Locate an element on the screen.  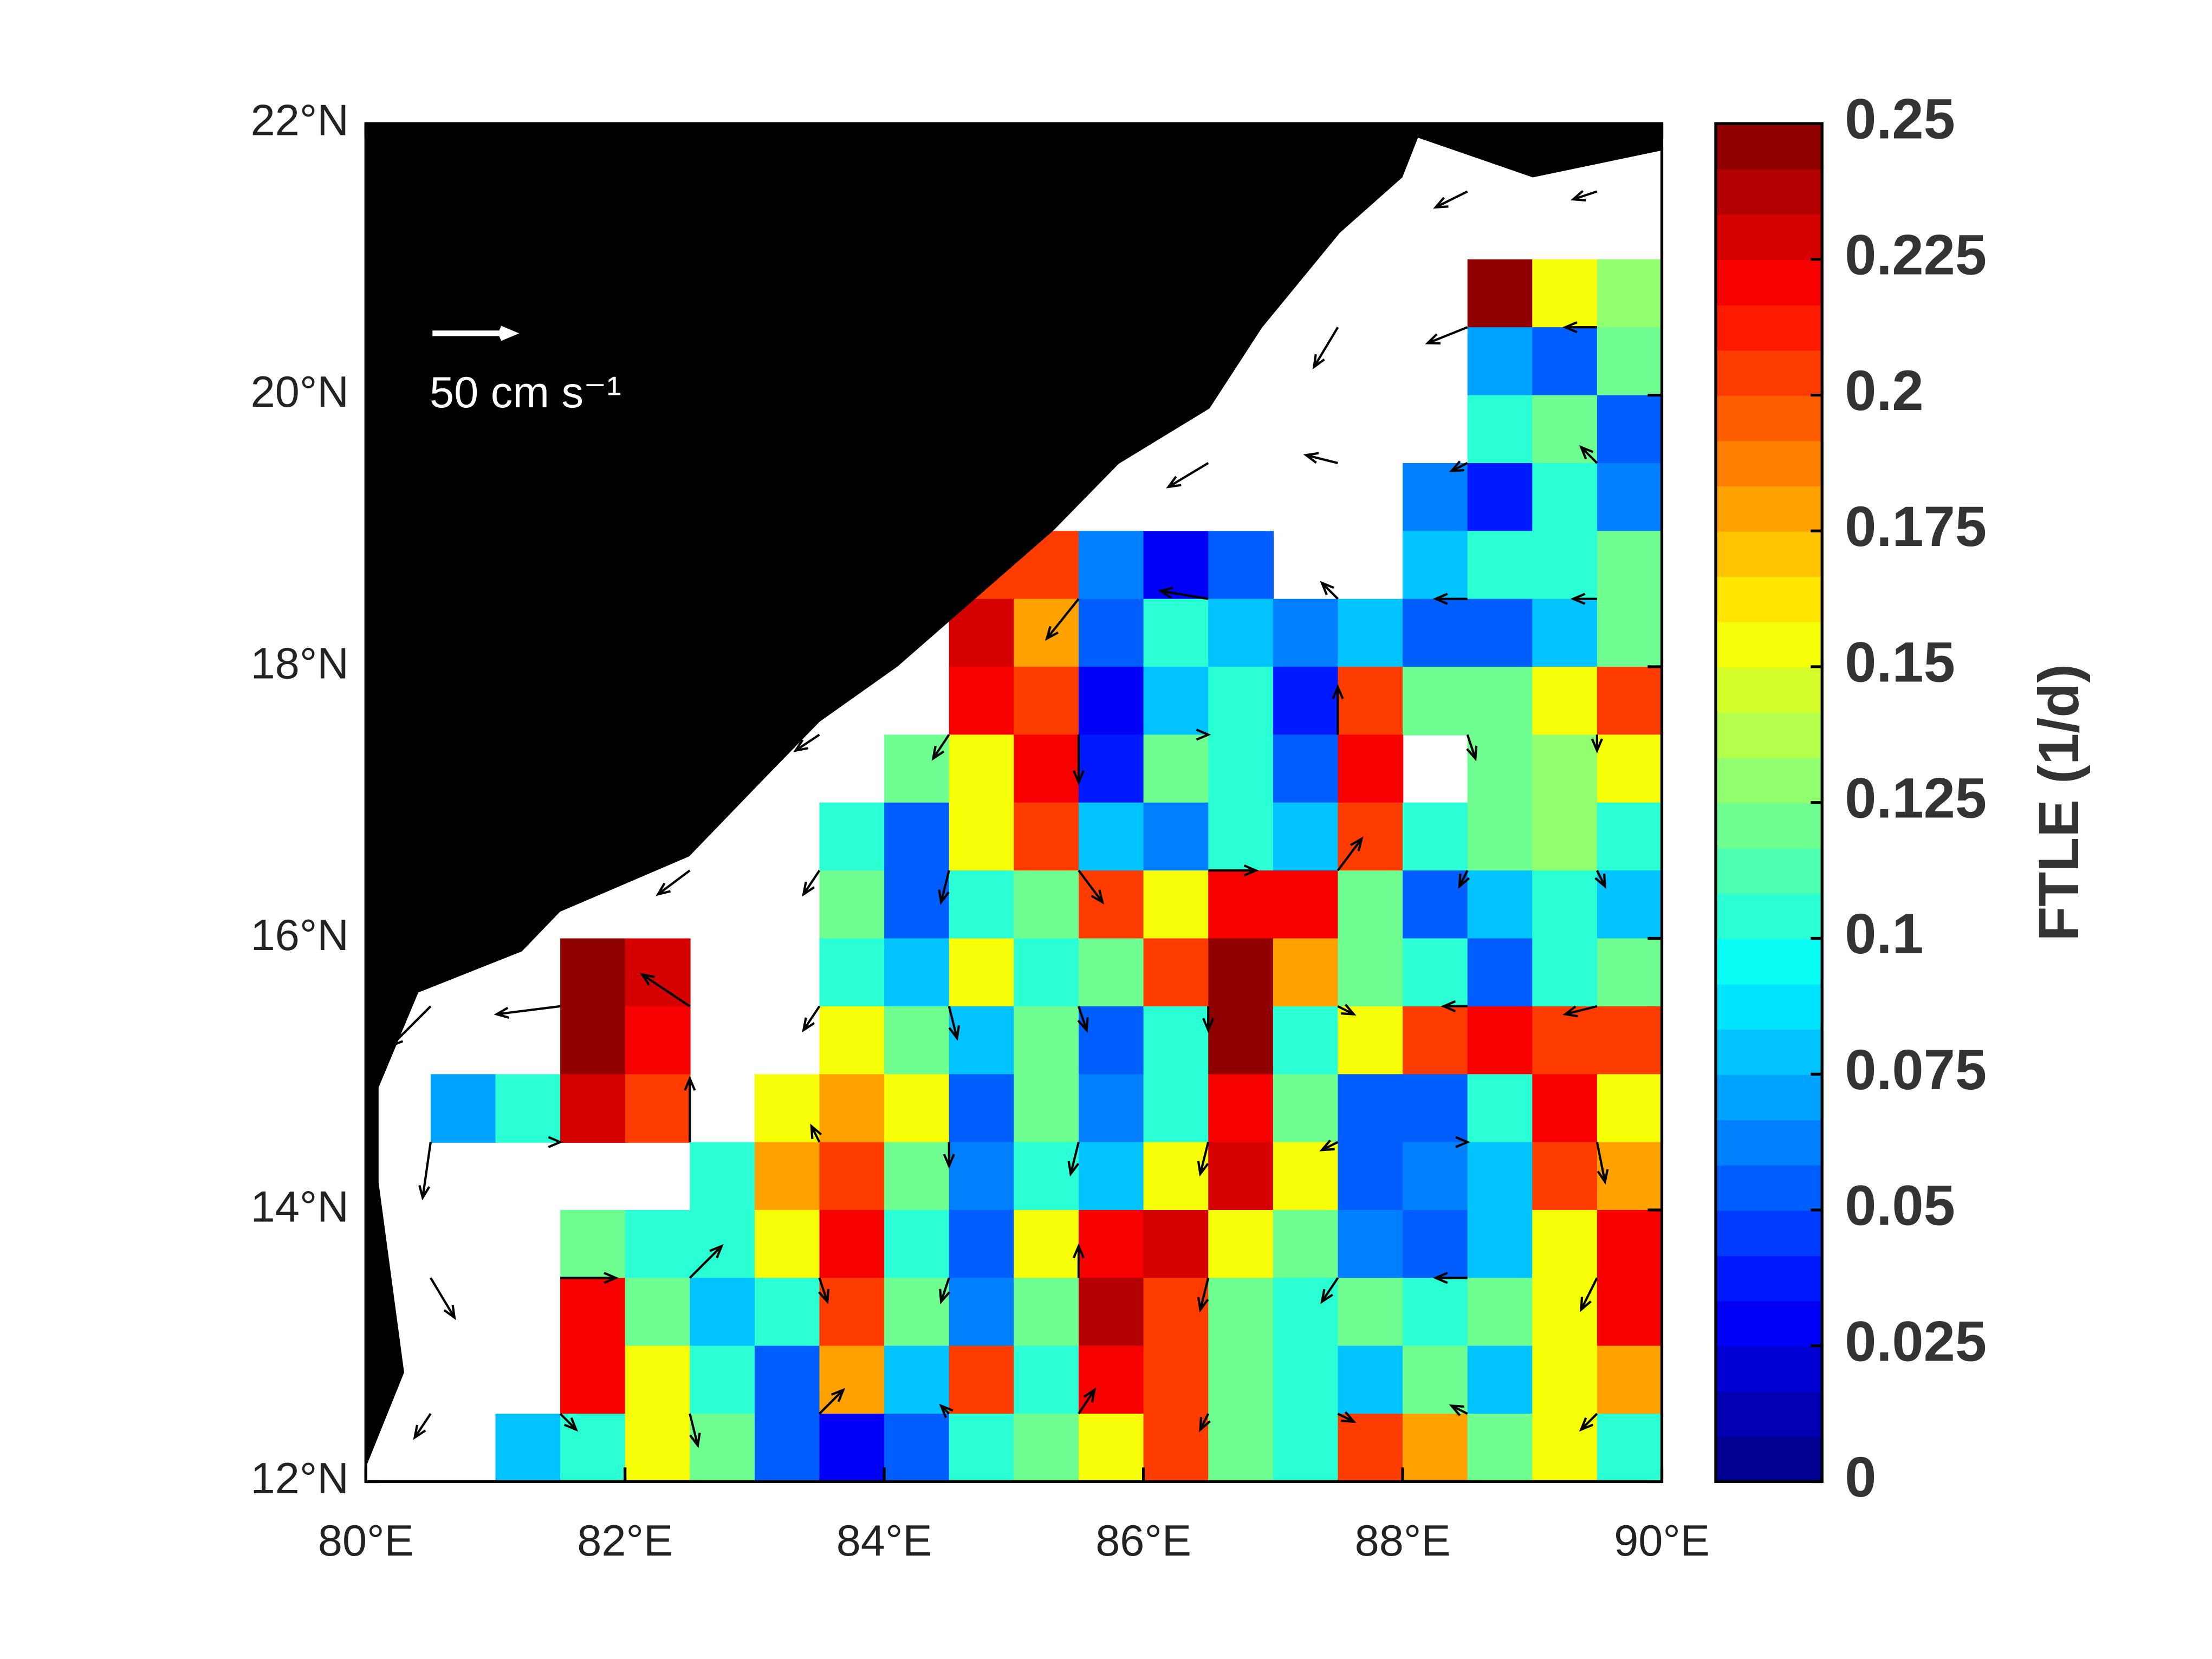
x-tick-label: 90°E is located at coordinates (1662, 1541).